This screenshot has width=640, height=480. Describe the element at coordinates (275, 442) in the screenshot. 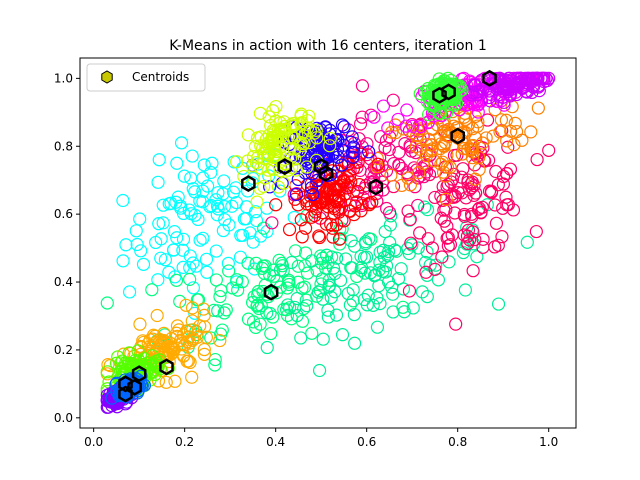

I see `x-tick-label: 0.4` at that location.